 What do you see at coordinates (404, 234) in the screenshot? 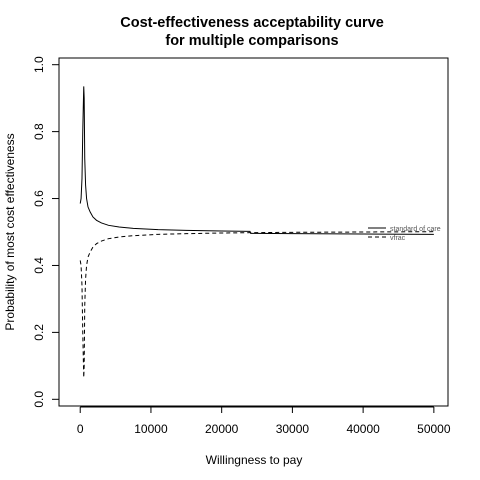
I see `legend: standard of care vfrac` at bounding box center [404, 234].